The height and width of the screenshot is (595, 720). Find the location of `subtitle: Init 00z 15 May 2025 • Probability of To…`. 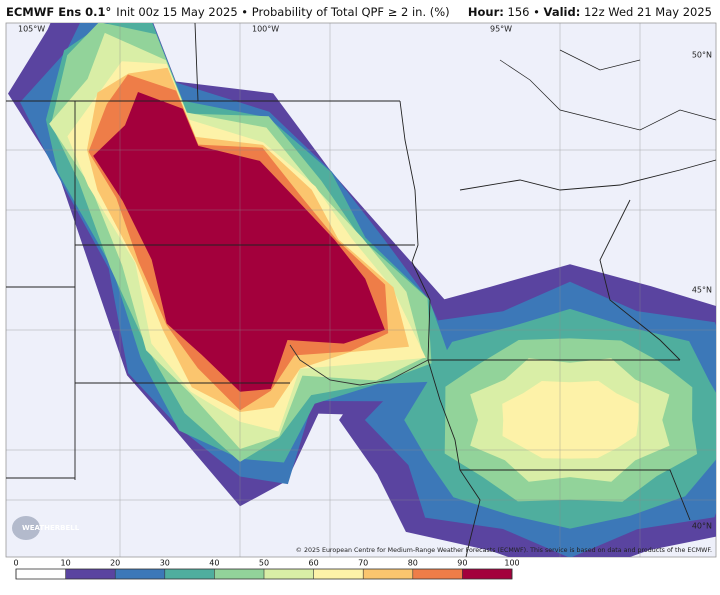

subtitle: Init 00z 15 May 2025 • Probability of To… is located at coordinates (282, 12).